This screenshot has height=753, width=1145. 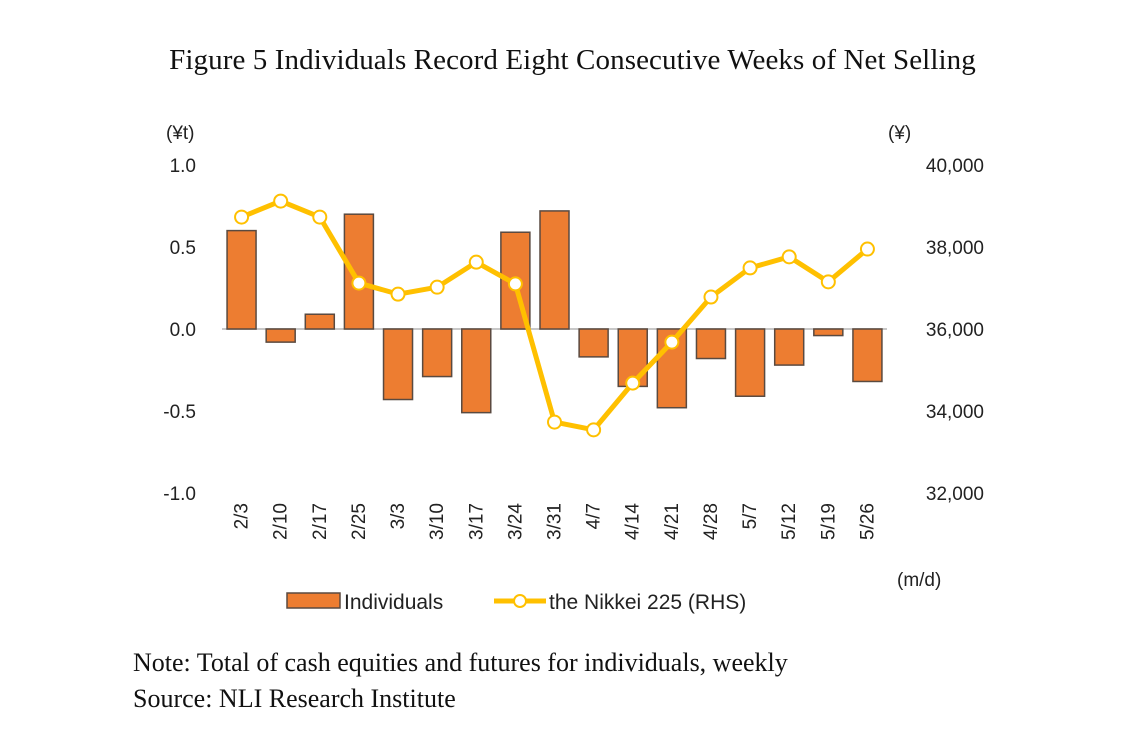 What do you see at coordinates (955, 494) in the screenshot?
I see `right-tick-label: 32,000` at bounding box center [955, 494].